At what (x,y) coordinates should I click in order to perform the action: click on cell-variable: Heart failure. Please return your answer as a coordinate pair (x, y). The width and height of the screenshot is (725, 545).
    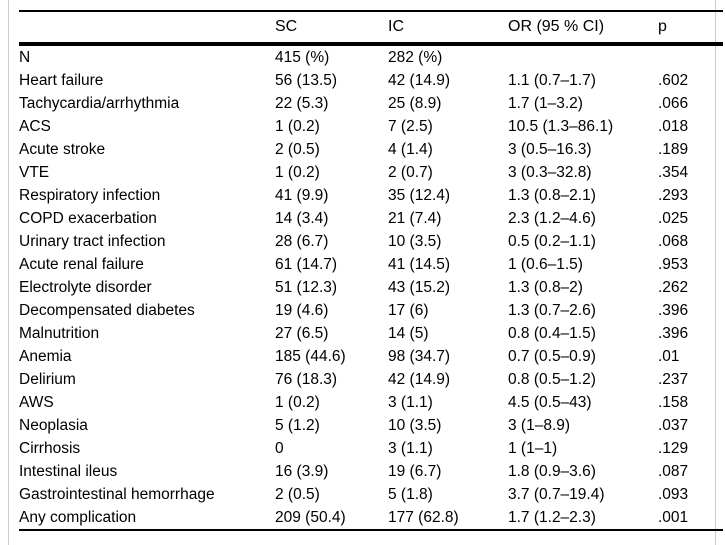
    Looking at the image, I should click on (61, 80).